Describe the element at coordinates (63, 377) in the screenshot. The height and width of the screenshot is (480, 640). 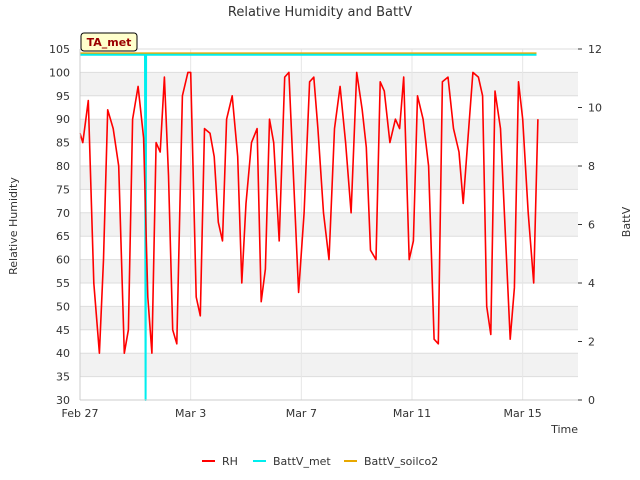
I see `y-tick-label: 35` at that location.